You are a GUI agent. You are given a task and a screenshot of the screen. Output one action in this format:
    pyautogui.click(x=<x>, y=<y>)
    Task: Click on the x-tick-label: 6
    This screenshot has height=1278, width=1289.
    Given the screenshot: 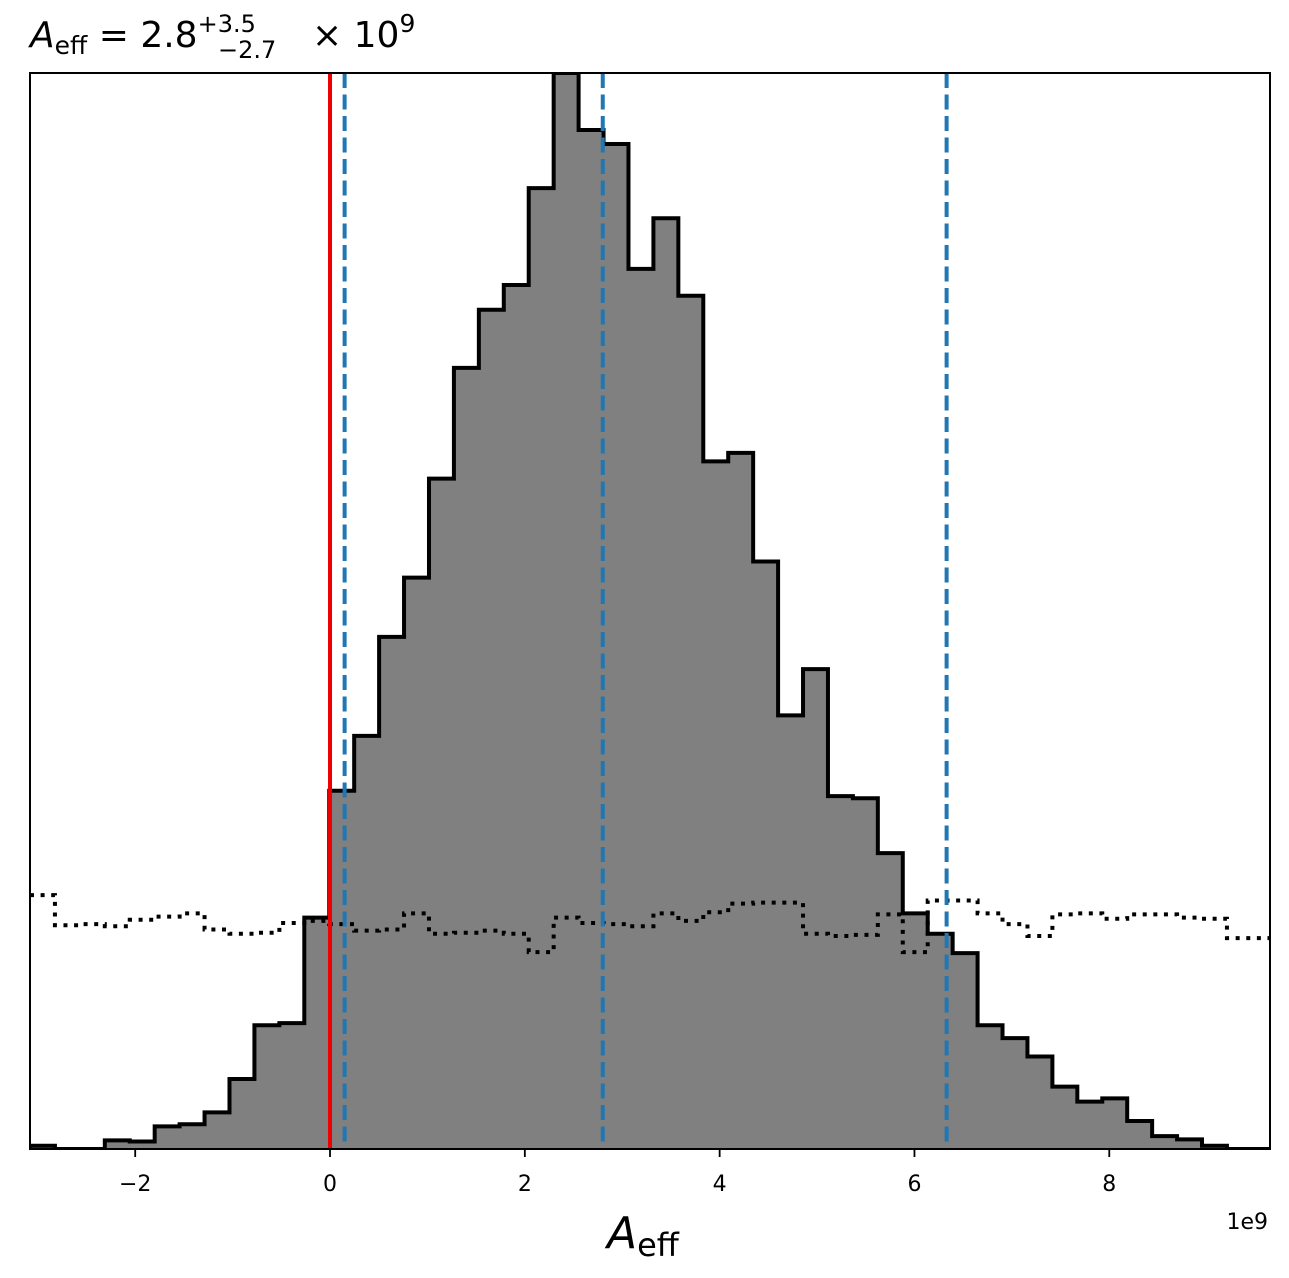 What is the action you would take?
    pyautogui.click(x=914, y=1184)
    